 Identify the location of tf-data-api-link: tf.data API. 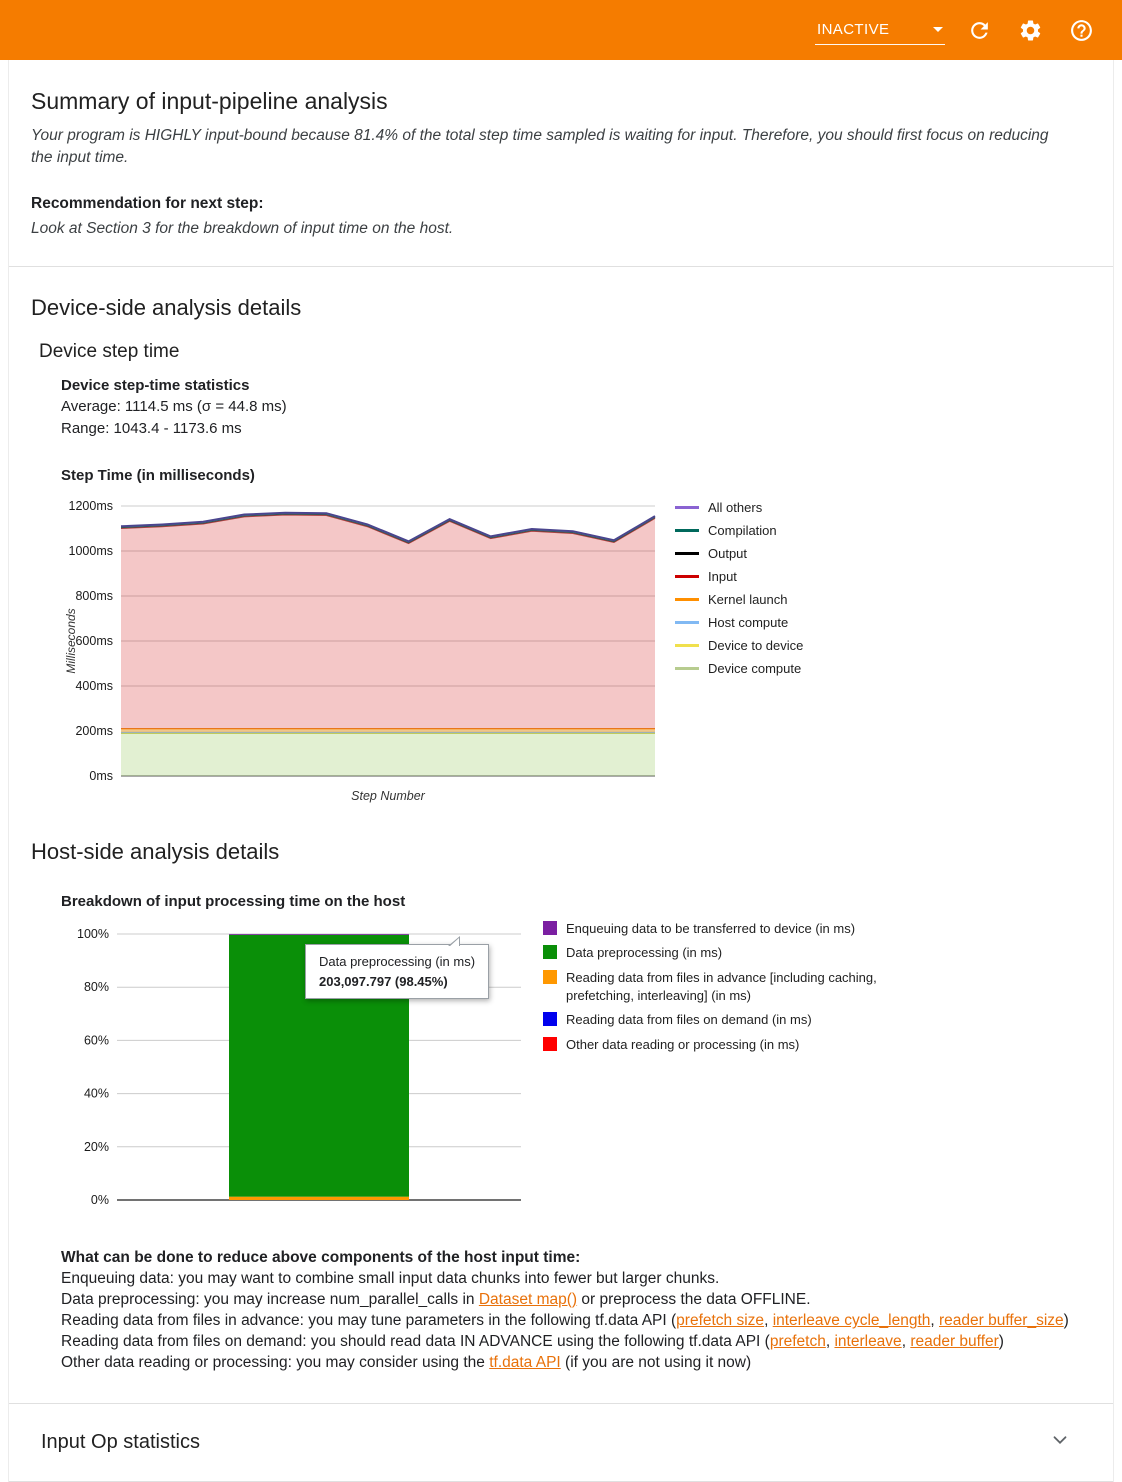
(525, 1363).